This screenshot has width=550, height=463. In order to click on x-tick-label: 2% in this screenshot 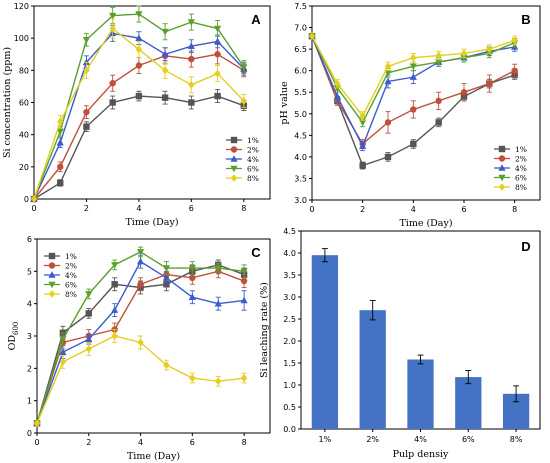, I will do `click(372, 439)`.